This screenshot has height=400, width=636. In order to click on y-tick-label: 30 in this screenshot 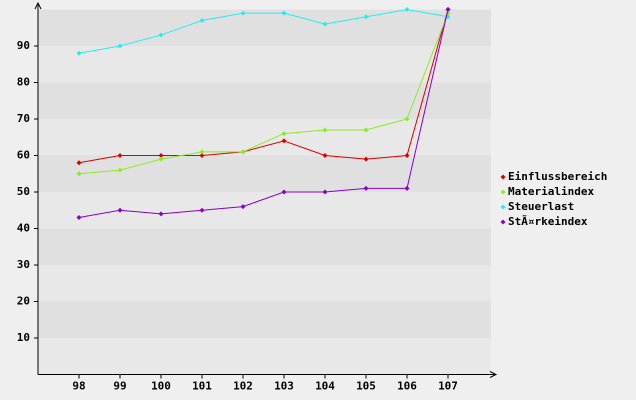, I will do `click(23, 264)`.